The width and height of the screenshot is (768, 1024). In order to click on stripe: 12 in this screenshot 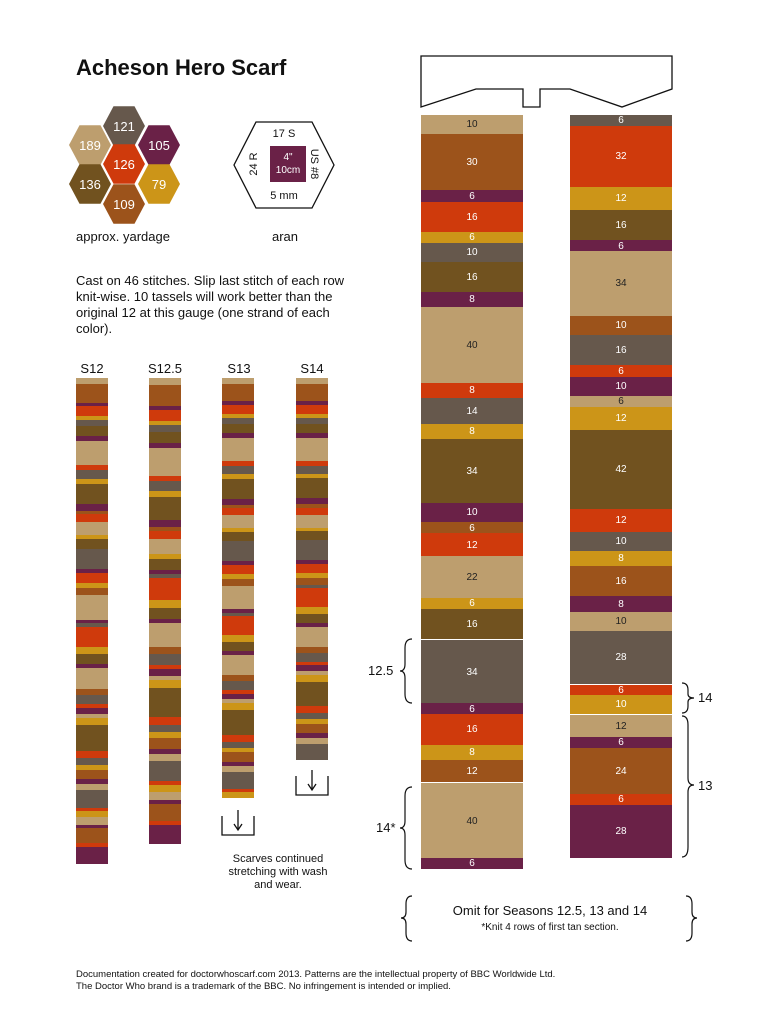, I will do `click(621, 521)`.